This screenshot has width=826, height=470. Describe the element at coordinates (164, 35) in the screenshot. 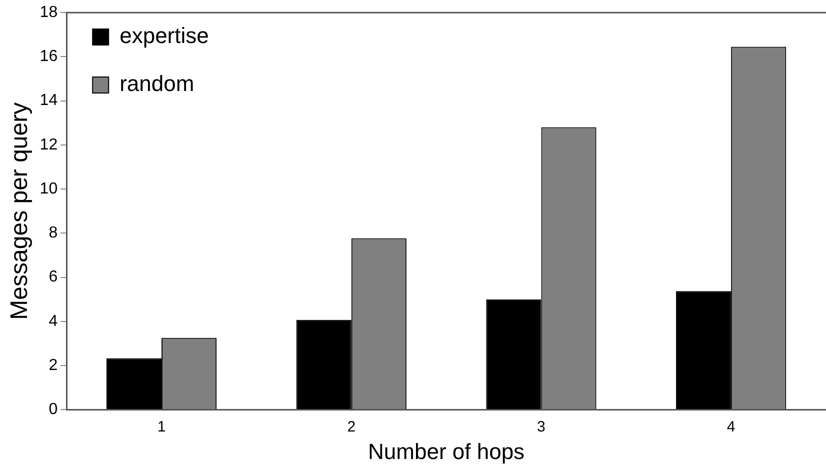

I see `legend-label: expertise` at that location.